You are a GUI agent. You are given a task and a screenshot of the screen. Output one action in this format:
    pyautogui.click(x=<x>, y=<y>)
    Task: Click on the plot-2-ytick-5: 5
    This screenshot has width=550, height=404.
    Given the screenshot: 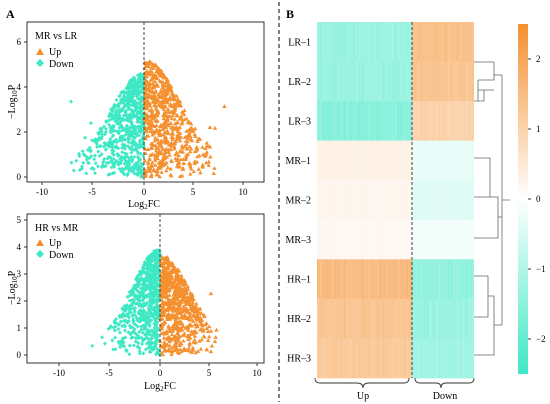 What is the action you would take?
    pyautogui.click(x=19, y=220)
    